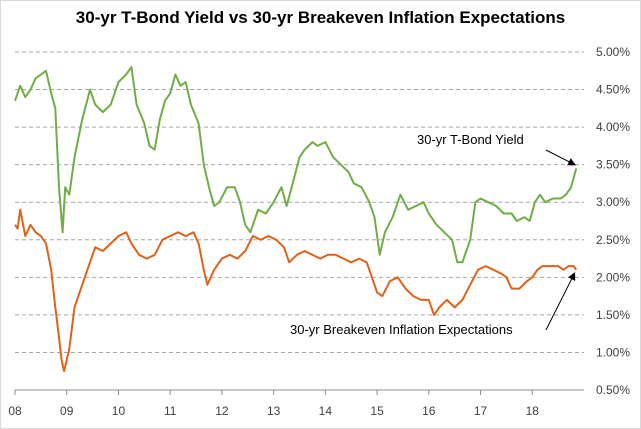  What do you see at coordinates (561, 157) in the screenshot?
I see `annotation-arrow-tbond` at bounding box center [561, 157].